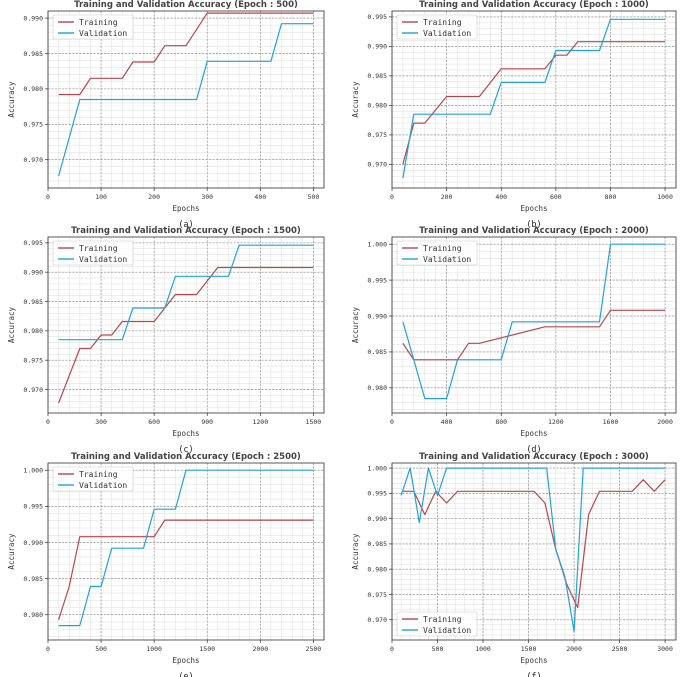 Image resolution: width=685 pixels, height=677 pixels. I want to click on x-tick-label: 300, so click(207, 197).